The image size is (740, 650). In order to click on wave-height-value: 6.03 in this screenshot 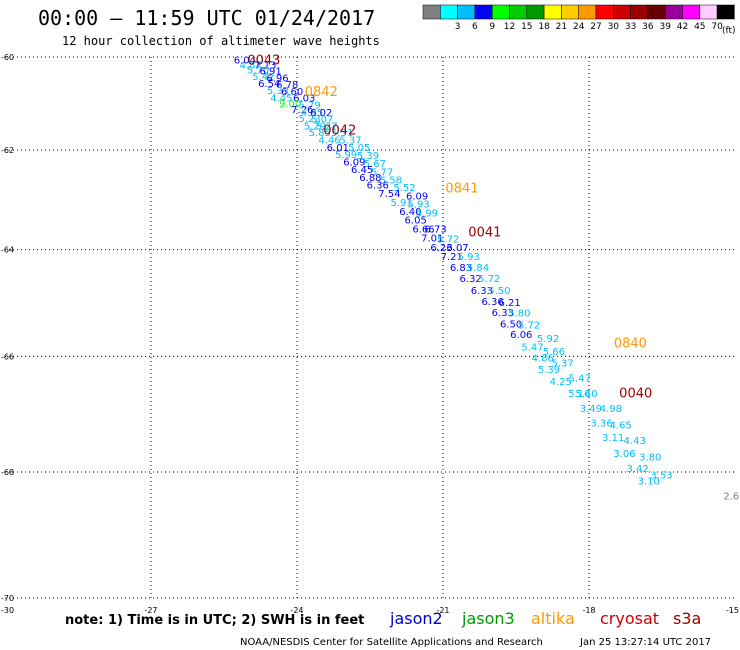, I will do `click(304, 98)`.